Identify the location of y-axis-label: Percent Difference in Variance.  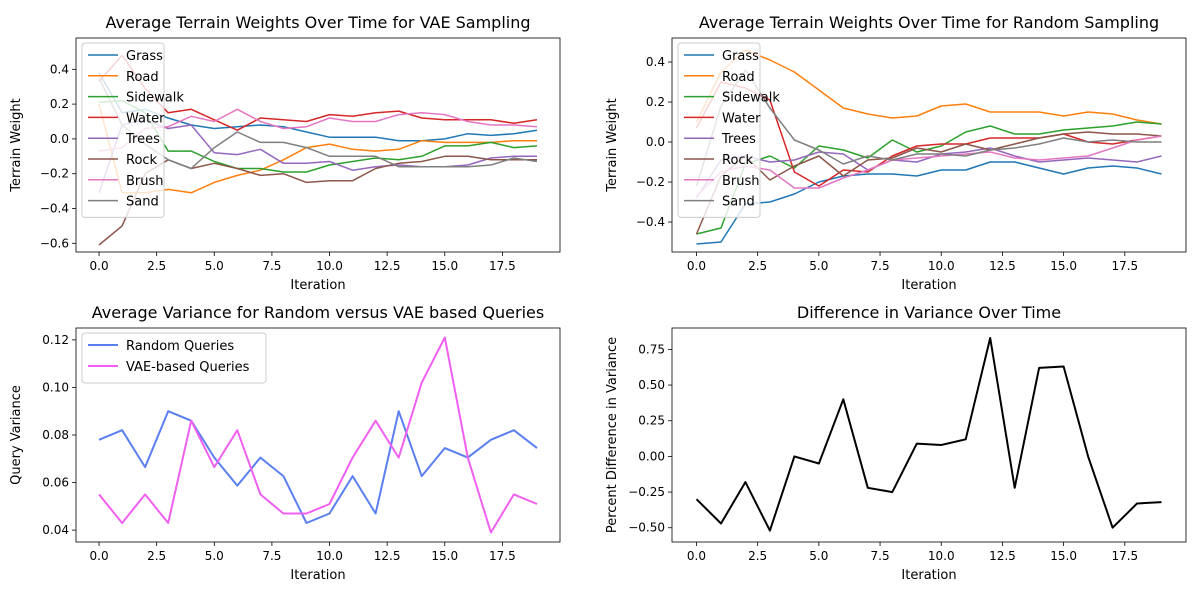
(612, 435).